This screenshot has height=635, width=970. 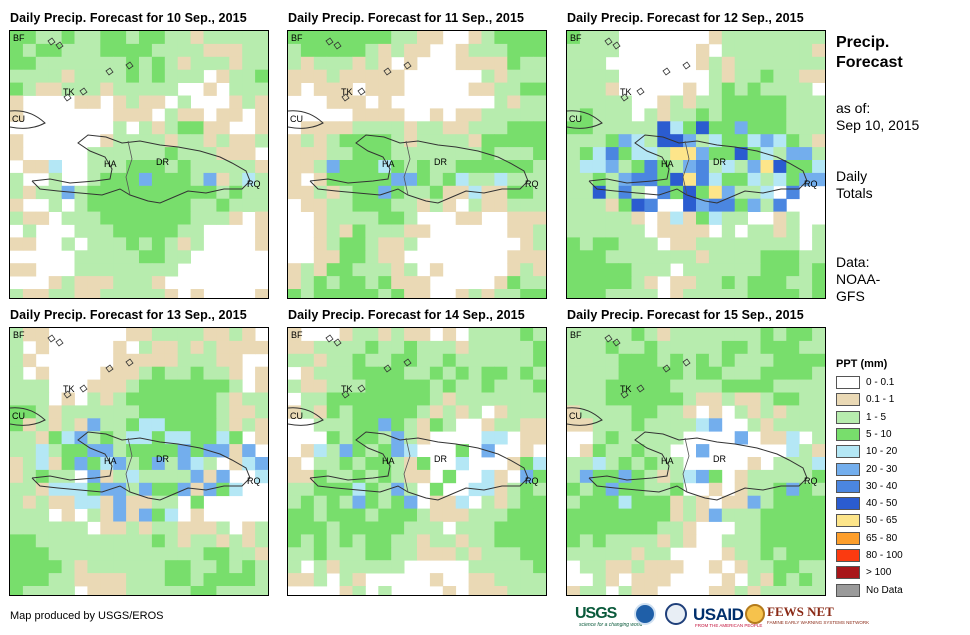 What do you see at coordinates (882, 452) in the screenshot?
I see `legend-label: 10 - 20` at bounding box center [882, 452].